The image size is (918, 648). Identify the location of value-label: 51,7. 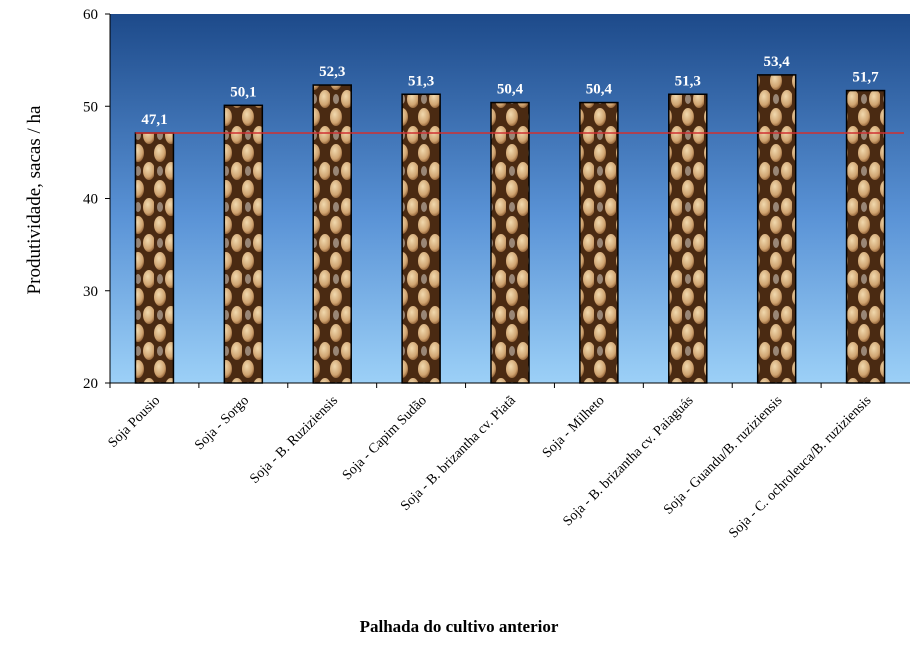
(865, 78).